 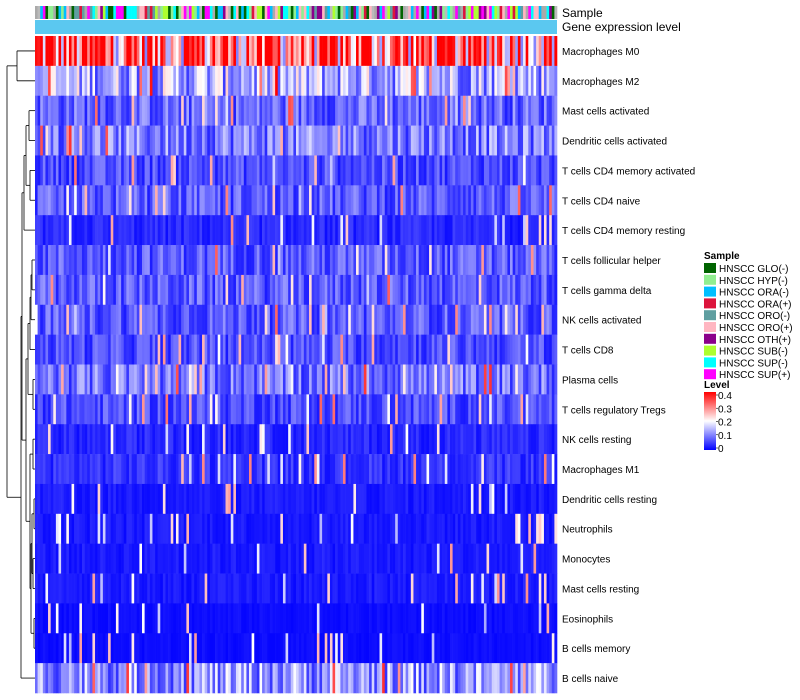 I want to click on row-label: Mast cells activated, so click(x=605, y=112).